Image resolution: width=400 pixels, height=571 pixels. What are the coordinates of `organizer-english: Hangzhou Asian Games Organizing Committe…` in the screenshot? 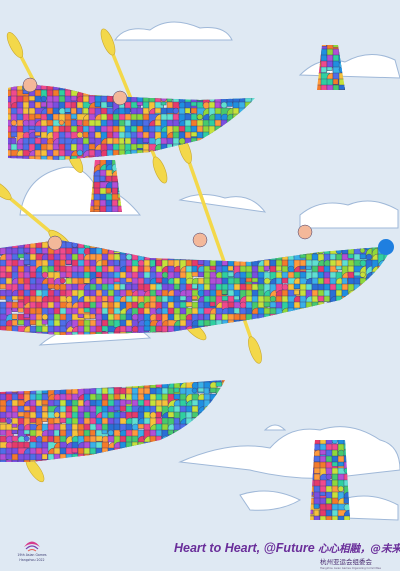 It's located at (350, 568).